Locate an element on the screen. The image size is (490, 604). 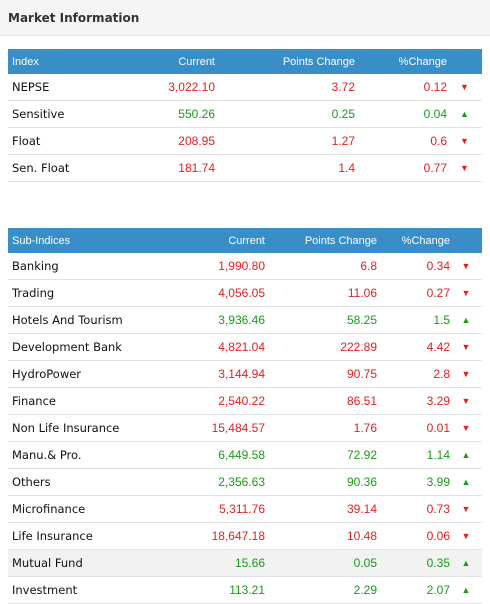
table-row: Development Bank 4,821.04 222.89 4.42 ▼ is located at coordinates (245, 347).